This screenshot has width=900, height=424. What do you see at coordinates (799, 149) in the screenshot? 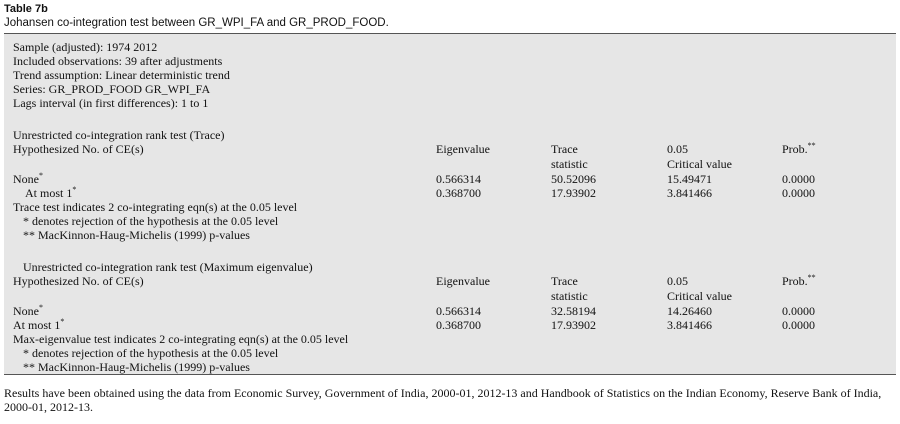
I see `trace-col-prob: Prob.**` at bounding box center [799, 149].